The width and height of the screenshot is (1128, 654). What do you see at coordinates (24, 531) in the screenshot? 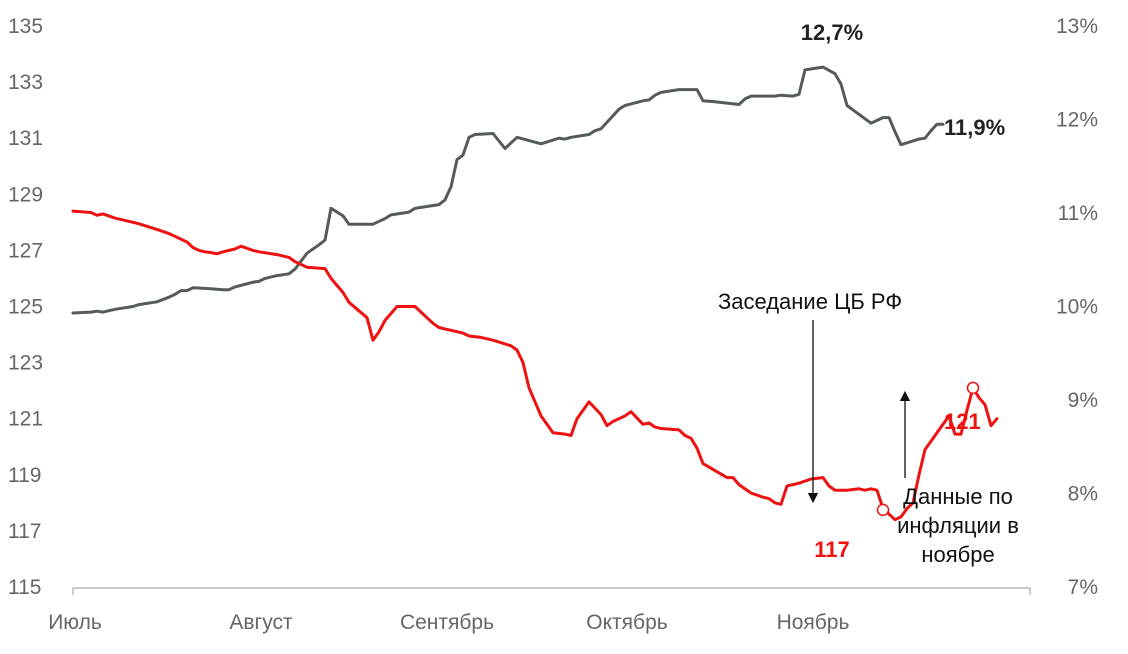
I see `y-left-tick-label: 117` at bounding box center [24, 531].